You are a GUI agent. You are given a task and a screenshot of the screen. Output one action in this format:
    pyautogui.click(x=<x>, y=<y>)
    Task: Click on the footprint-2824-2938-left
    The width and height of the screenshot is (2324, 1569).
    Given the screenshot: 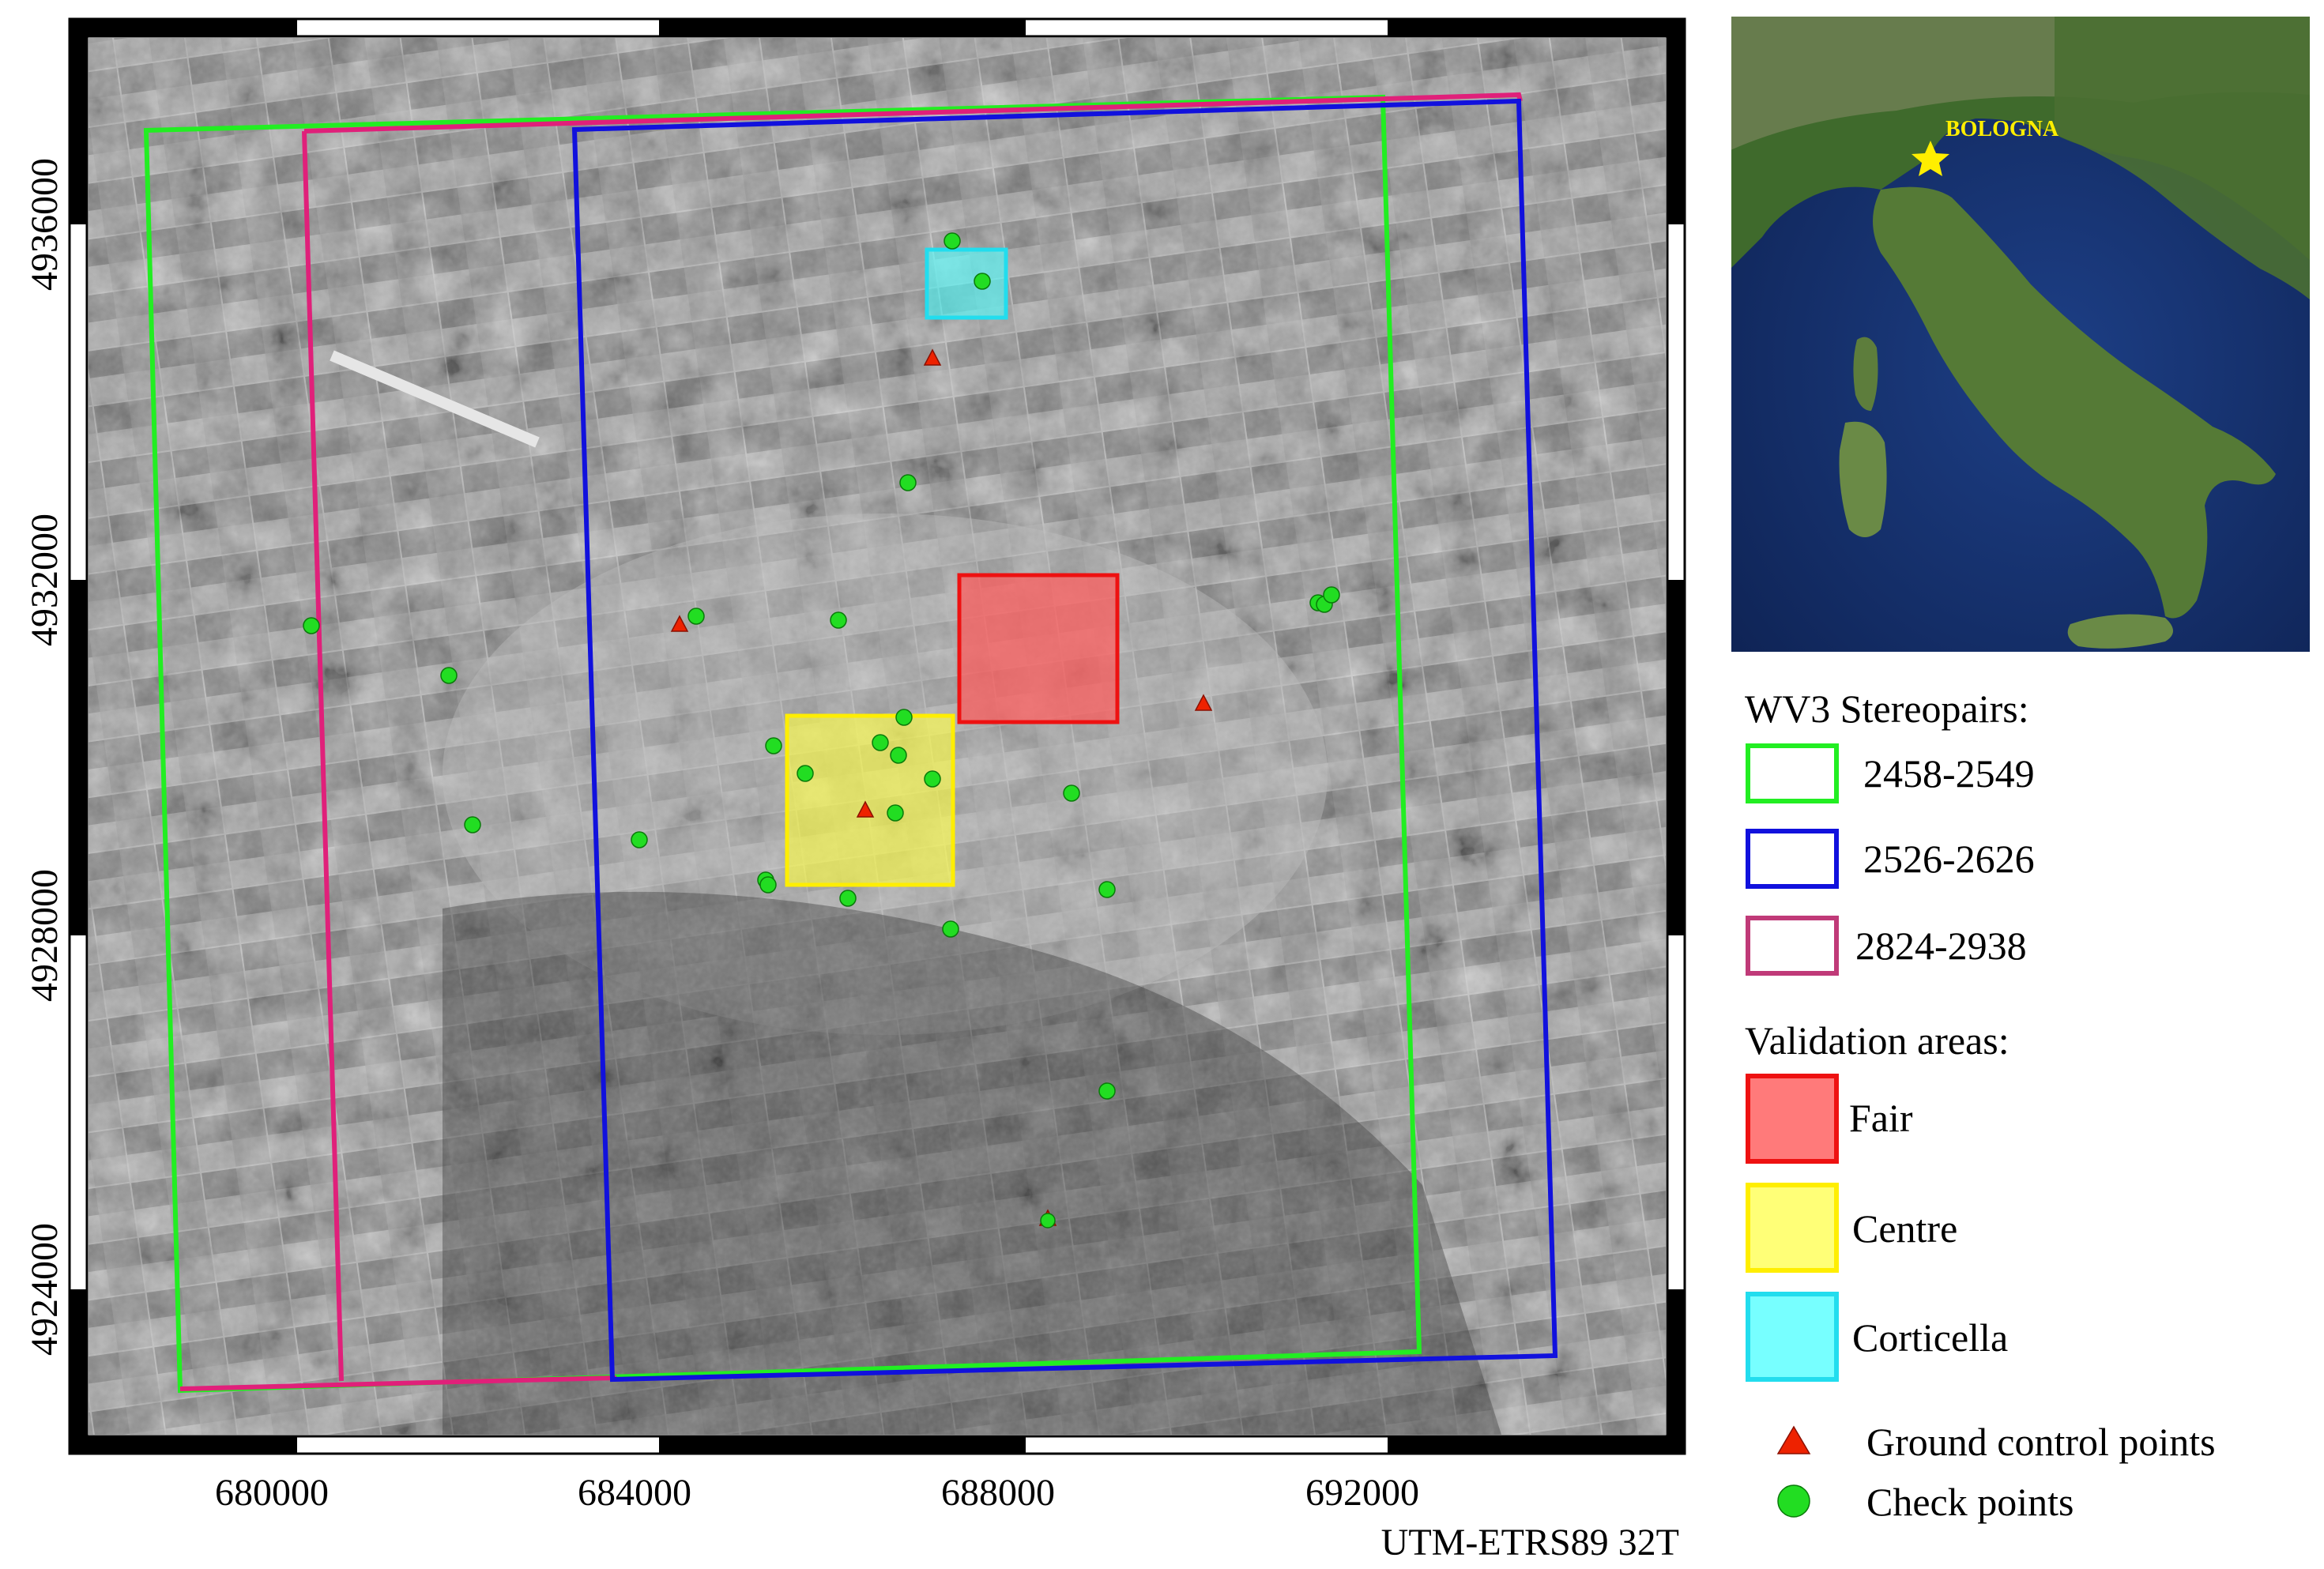 What is the action you would take?
    pyautogui.click(x=323, y=756)
    